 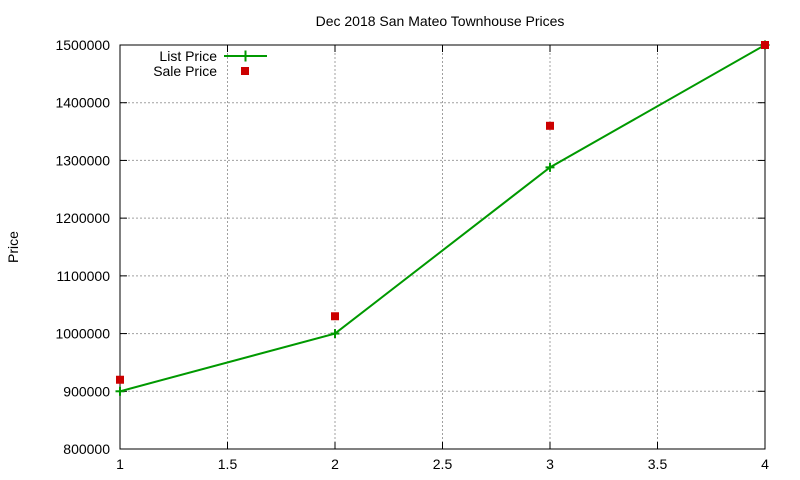 What do you see at coordinates (440, 21) in the screenshot?
I see `chart-title: Dec 2018 San Mateo Townhouse Prices` at bounding box center [440, 21].